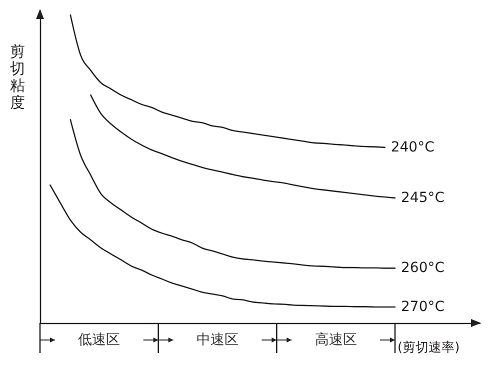  I want to click on text: 高速区, so click(335, 340).